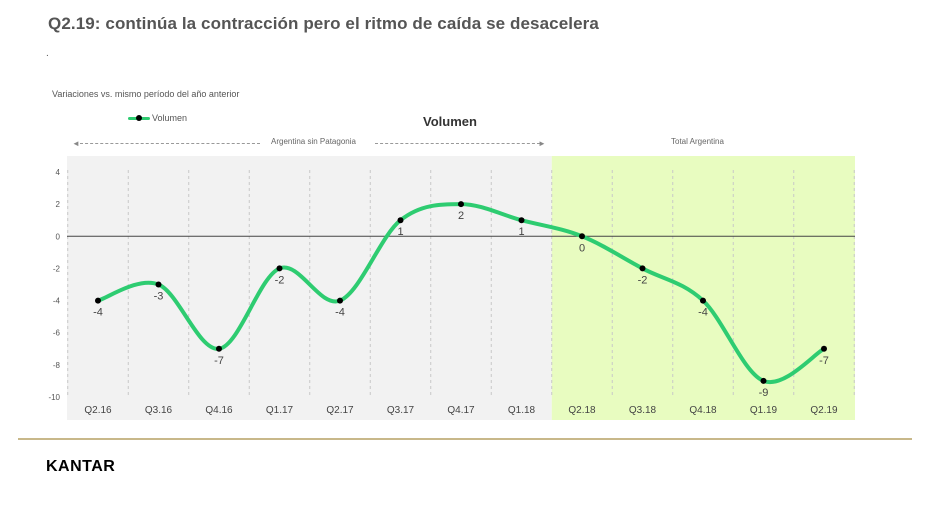 The height and width of the screenshot is (508, 946). Describe the element at coordinates (57, 301) in the screenshot. I see `y-tick-label: -4` at that location.